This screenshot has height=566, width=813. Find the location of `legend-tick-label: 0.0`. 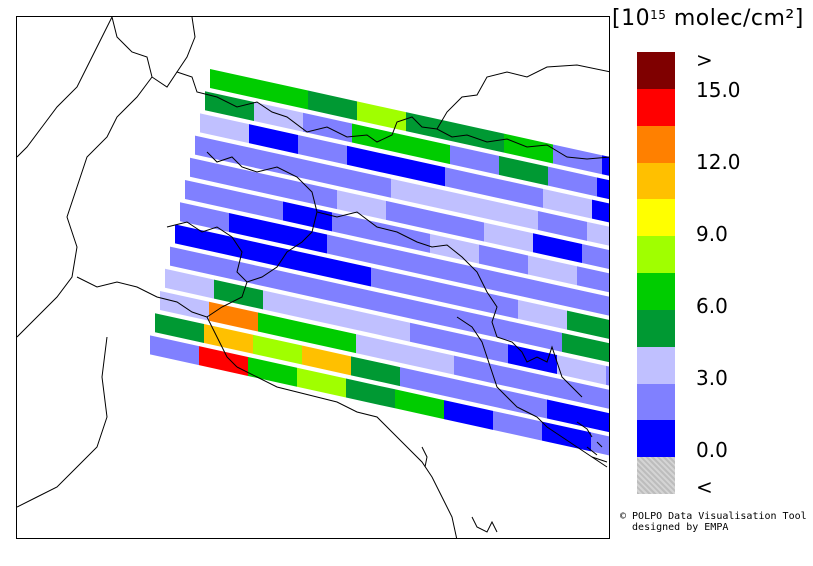

legend-tick-label: 0.0 is located at coordinates (712, 450).